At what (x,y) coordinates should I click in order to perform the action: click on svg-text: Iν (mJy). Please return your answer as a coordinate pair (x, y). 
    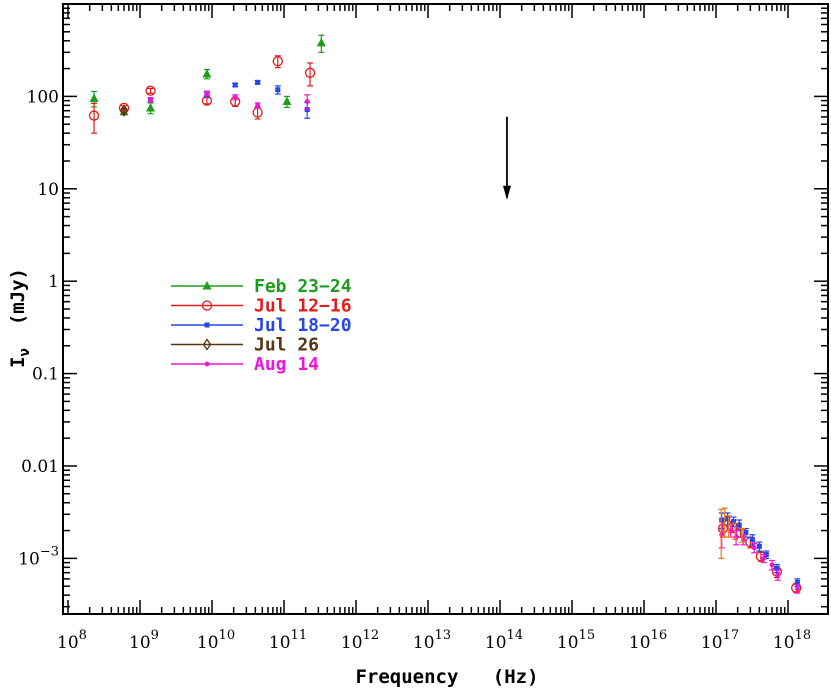
    Looking at the image, I should click on (20, 318).